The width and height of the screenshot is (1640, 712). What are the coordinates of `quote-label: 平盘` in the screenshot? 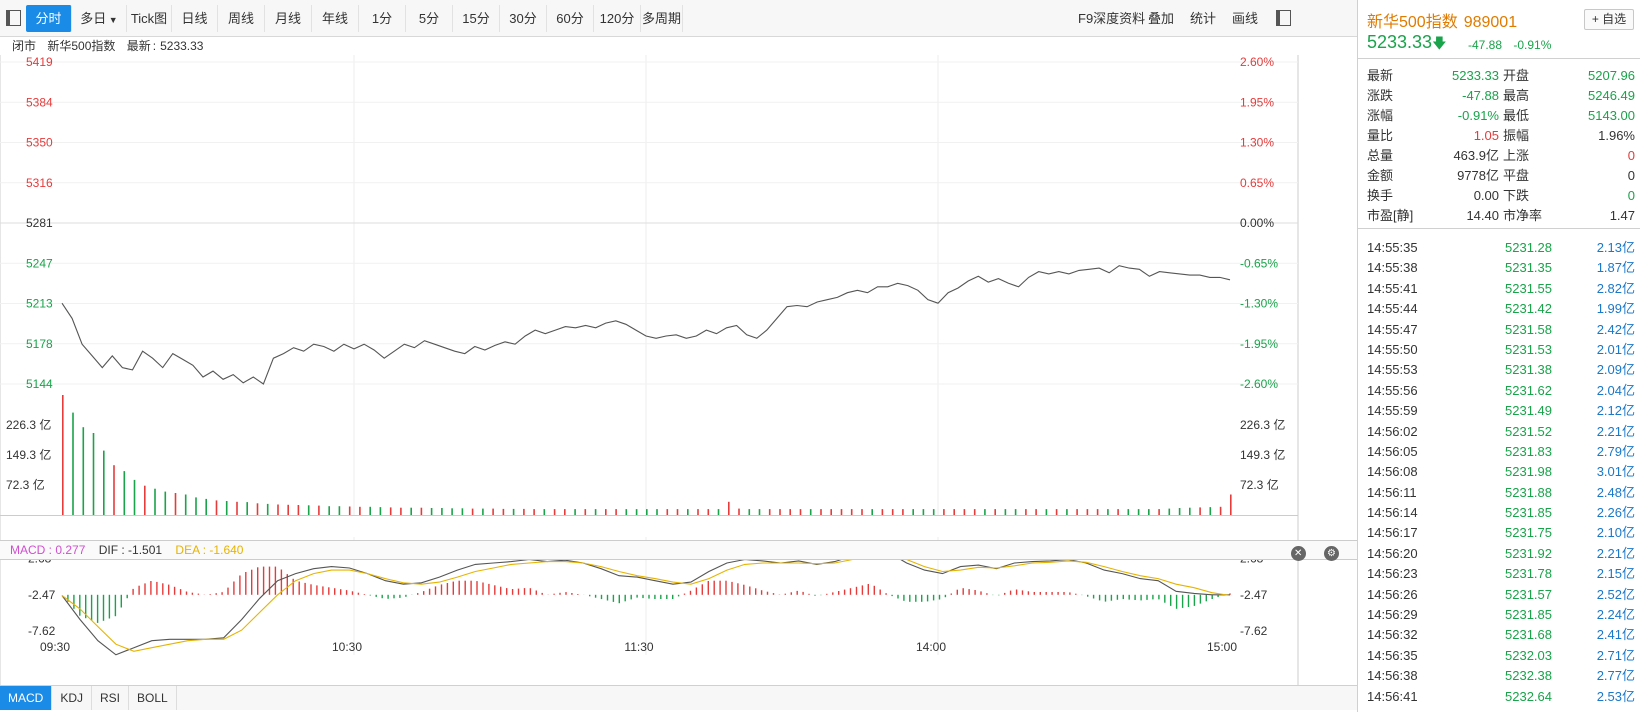 It's located at (1516, 175).